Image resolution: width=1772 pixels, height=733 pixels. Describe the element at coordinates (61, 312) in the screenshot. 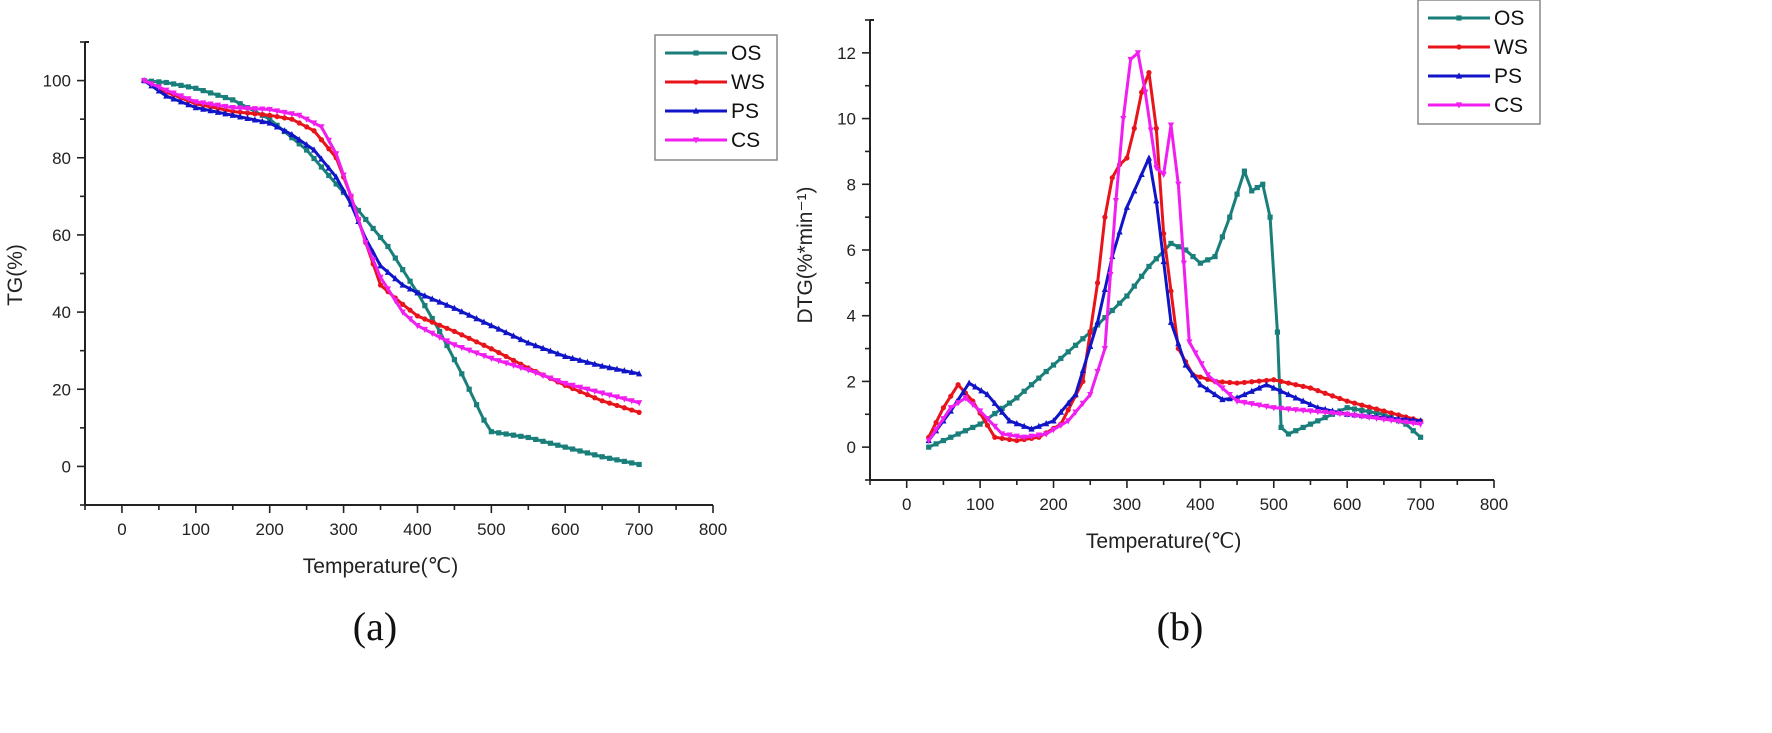

I see `y-tick-label: 40` at that location.